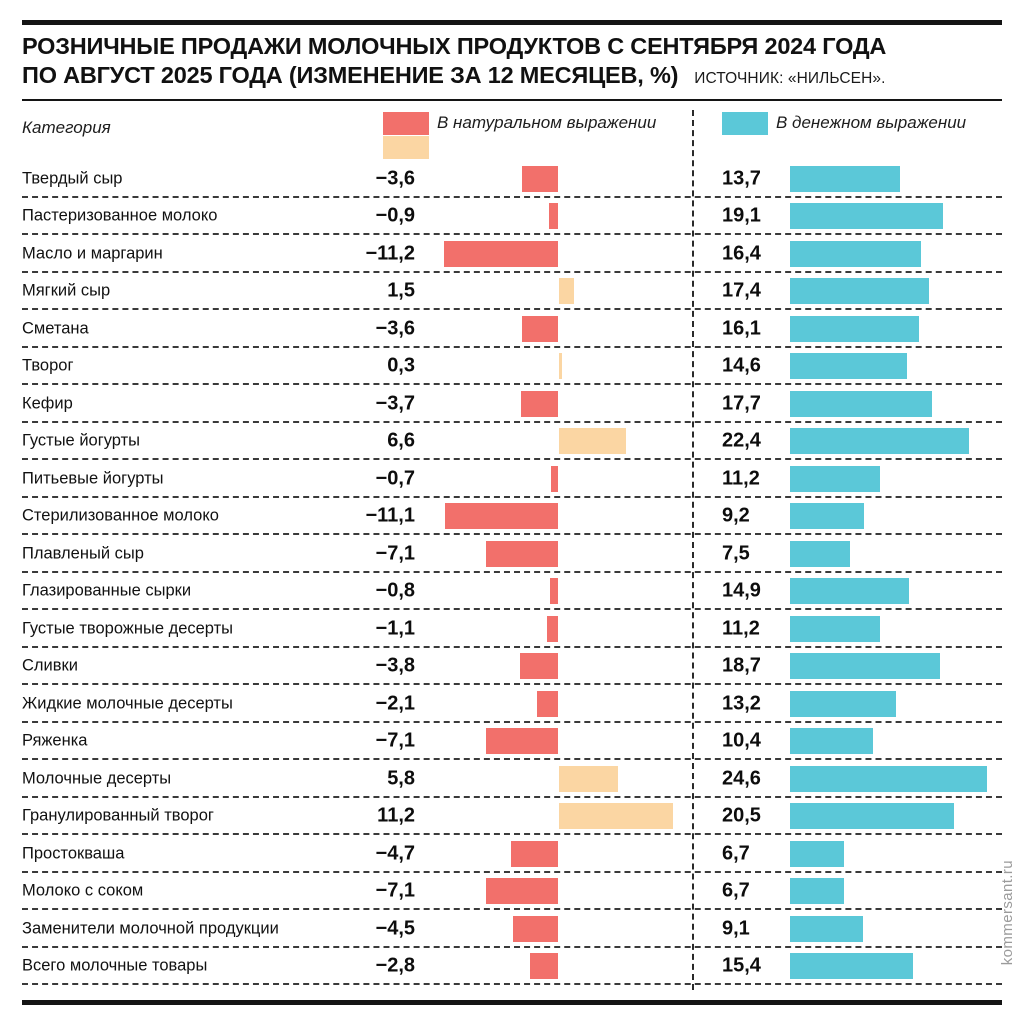 The width and height of the screenshot is (1024, 1024). I want to click on row-value-money: 17,4, so click(741, 290).